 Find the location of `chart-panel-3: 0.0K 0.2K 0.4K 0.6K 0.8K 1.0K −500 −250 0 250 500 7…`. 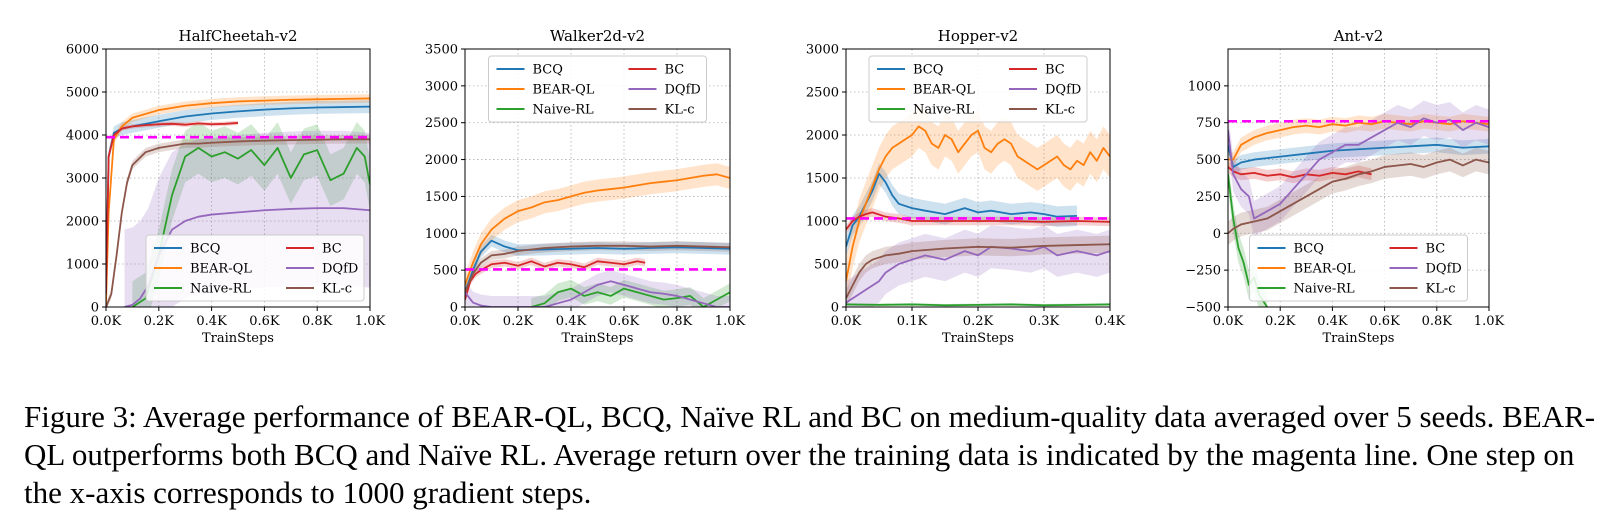

chart-panel-3: 0.0K 0.2K 0.4K 0.6K 0.8K 1.0K −500 −250 0 250 500 7… is located at coordinates (1344, 186).